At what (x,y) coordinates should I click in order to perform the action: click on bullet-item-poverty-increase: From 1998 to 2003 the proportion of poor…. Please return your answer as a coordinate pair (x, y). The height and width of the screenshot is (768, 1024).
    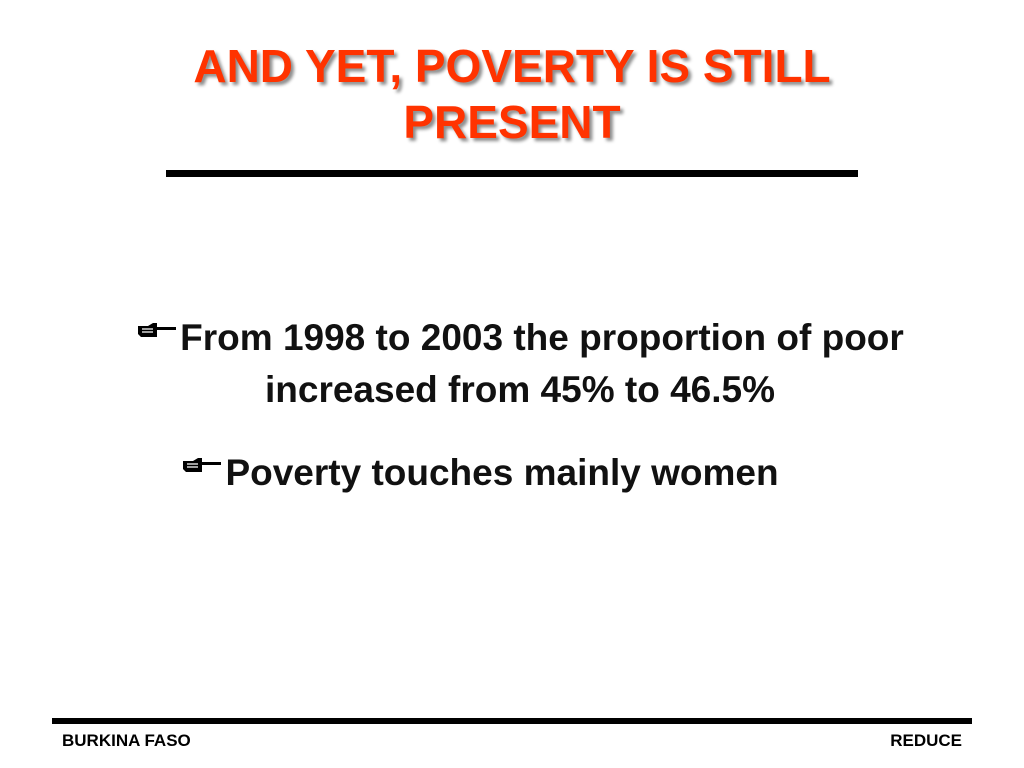
    Looking at the image, I should click on (520, 364).